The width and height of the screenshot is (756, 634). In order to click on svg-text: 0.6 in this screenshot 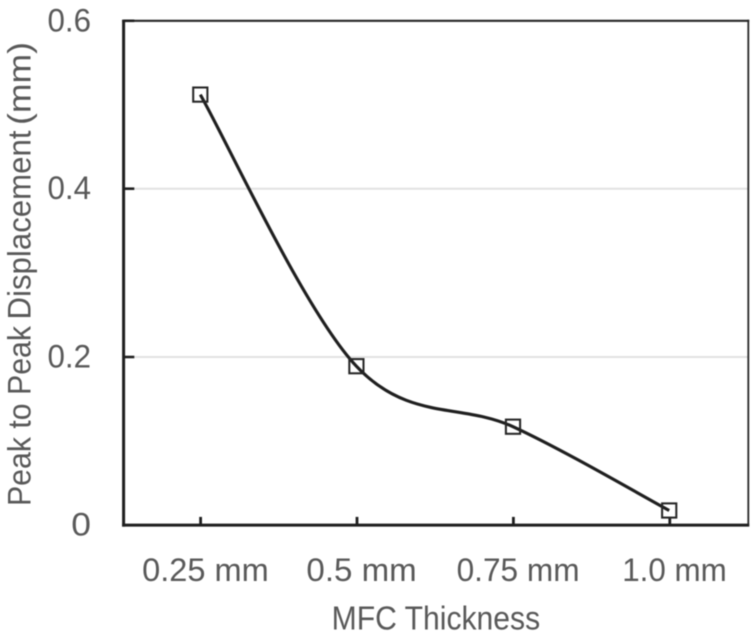, I will do `click(70, 20)`.